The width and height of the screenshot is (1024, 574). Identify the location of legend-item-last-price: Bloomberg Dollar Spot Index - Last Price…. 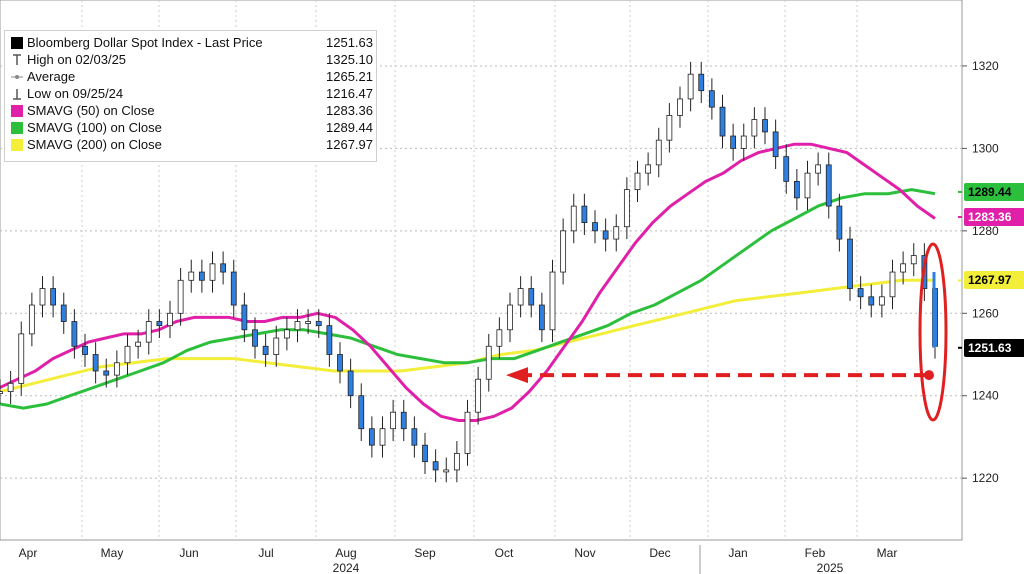
(192, 43).